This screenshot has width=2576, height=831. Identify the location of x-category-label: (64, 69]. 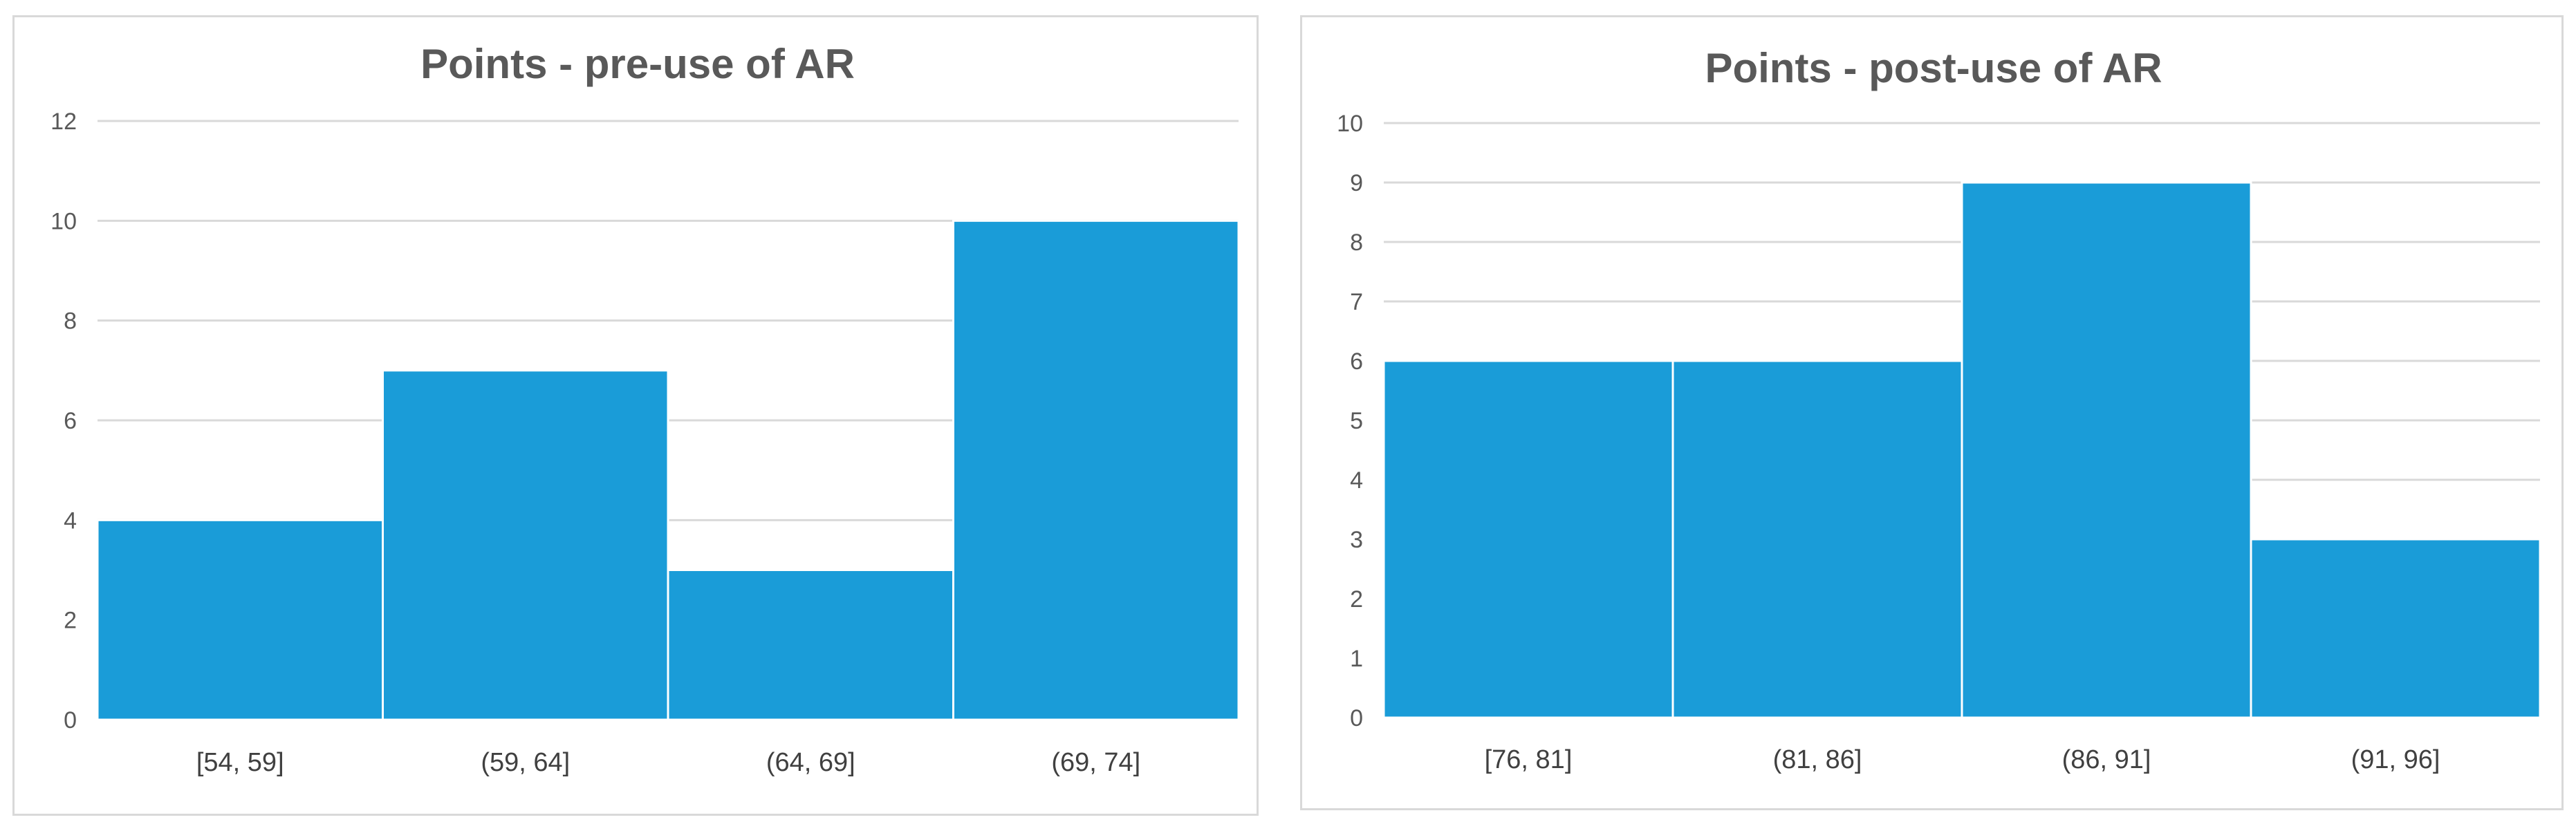
(810, 763).